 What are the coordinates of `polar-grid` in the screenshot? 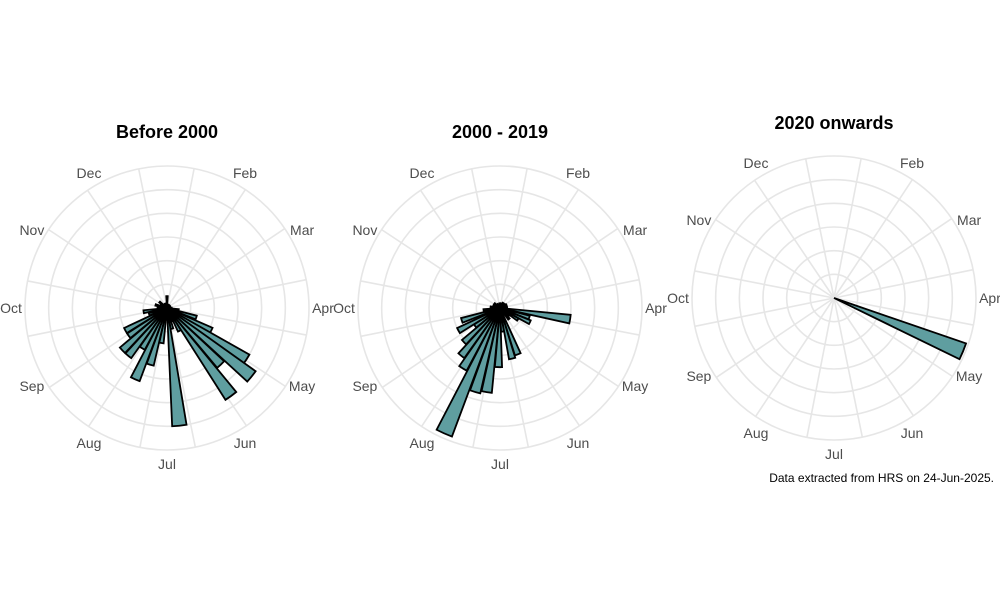 It's located at (834, 298).